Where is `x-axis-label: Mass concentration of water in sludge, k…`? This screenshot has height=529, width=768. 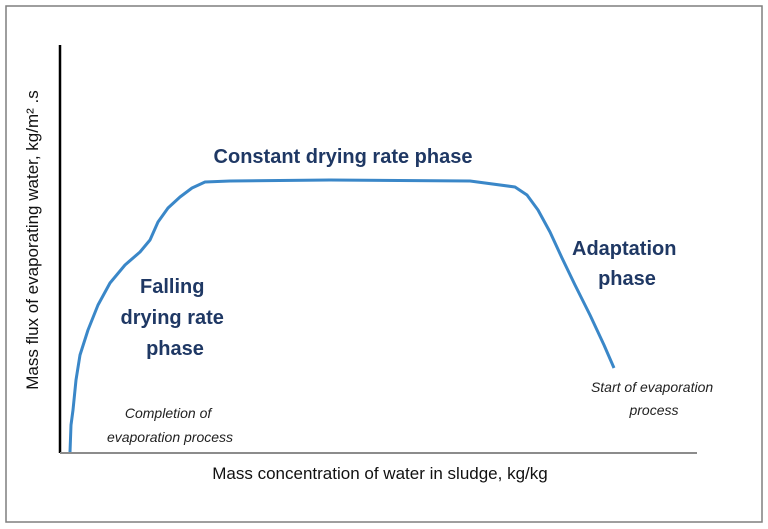
x-axis-label: Mass concentration of water in sludge, k… is located at coordinates (379, 473).